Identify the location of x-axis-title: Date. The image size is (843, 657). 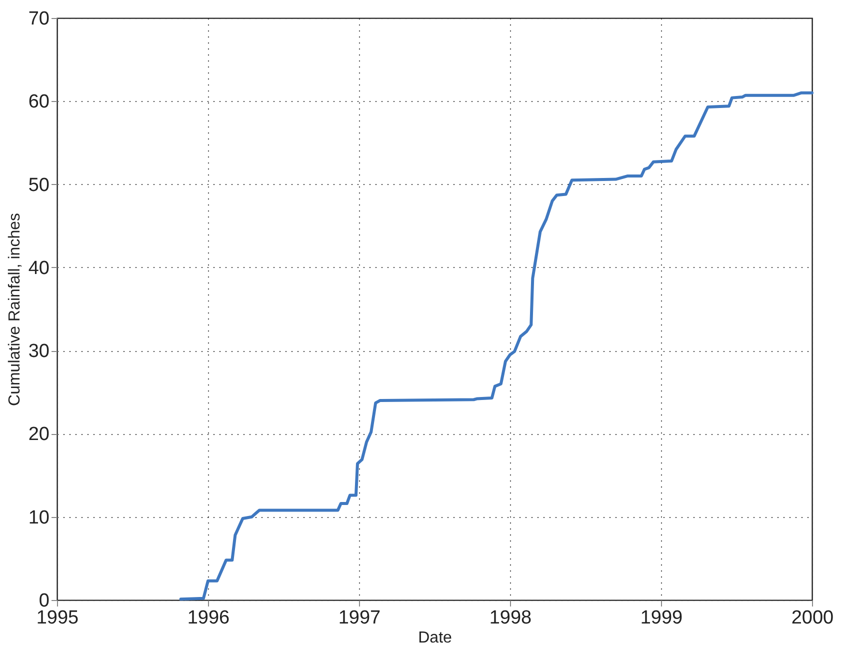
(435, 638).